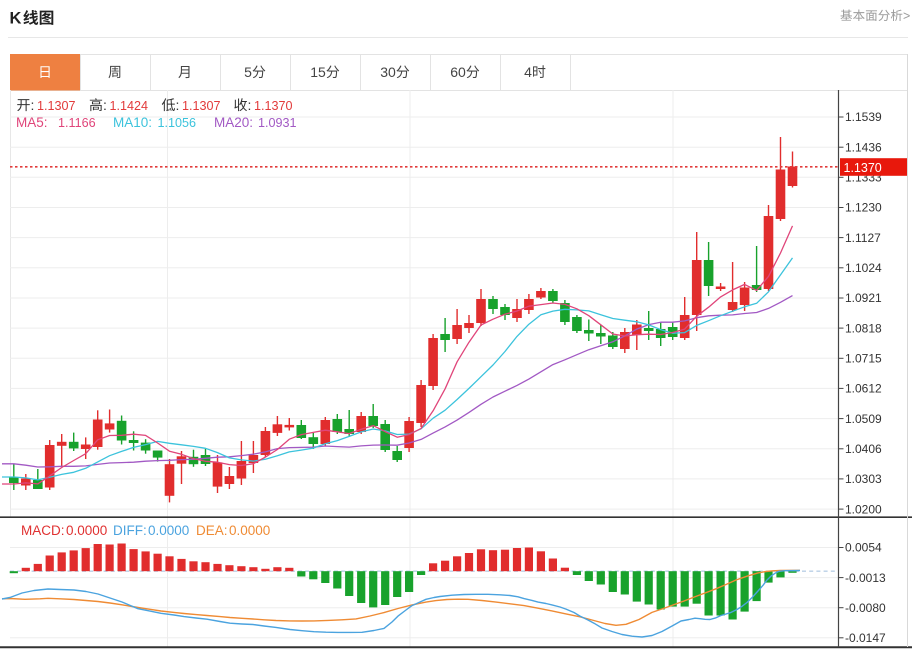  What do you see at coordinates (132, 122) in the screenshot?
I see `svg-text: MA10:` at bounding box center [132, 122].